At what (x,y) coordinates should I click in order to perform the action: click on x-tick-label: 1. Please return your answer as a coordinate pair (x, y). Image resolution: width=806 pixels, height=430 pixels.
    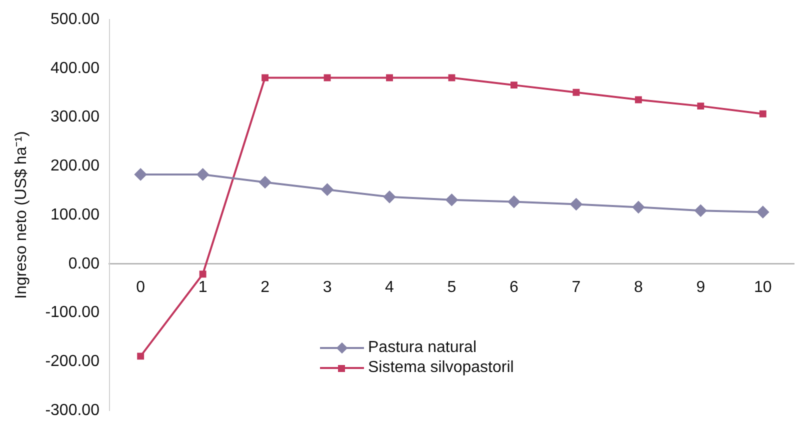
    Looking at the image, I should click on (203, 287).